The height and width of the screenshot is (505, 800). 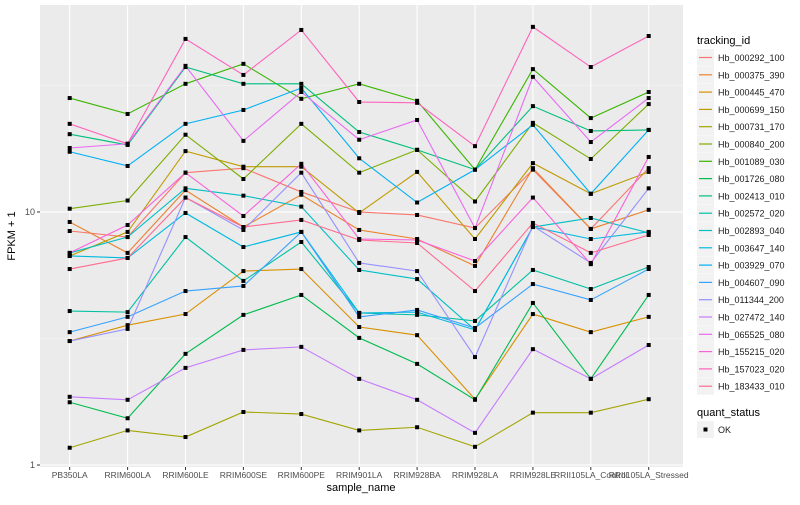 What do you see at coordinates (751, 127) in the screenshot?
I see `legend-label: Hb_000731_170` at bounding box center [751, 127].